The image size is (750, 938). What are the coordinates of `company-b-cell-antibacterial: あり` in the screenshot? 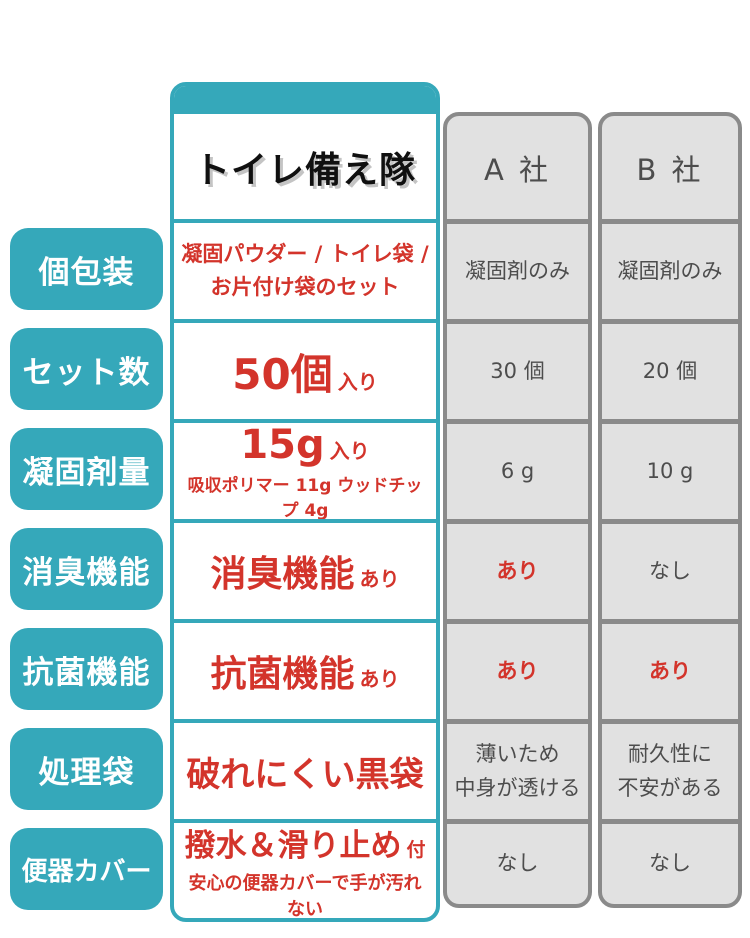 It's located at (670, 669).